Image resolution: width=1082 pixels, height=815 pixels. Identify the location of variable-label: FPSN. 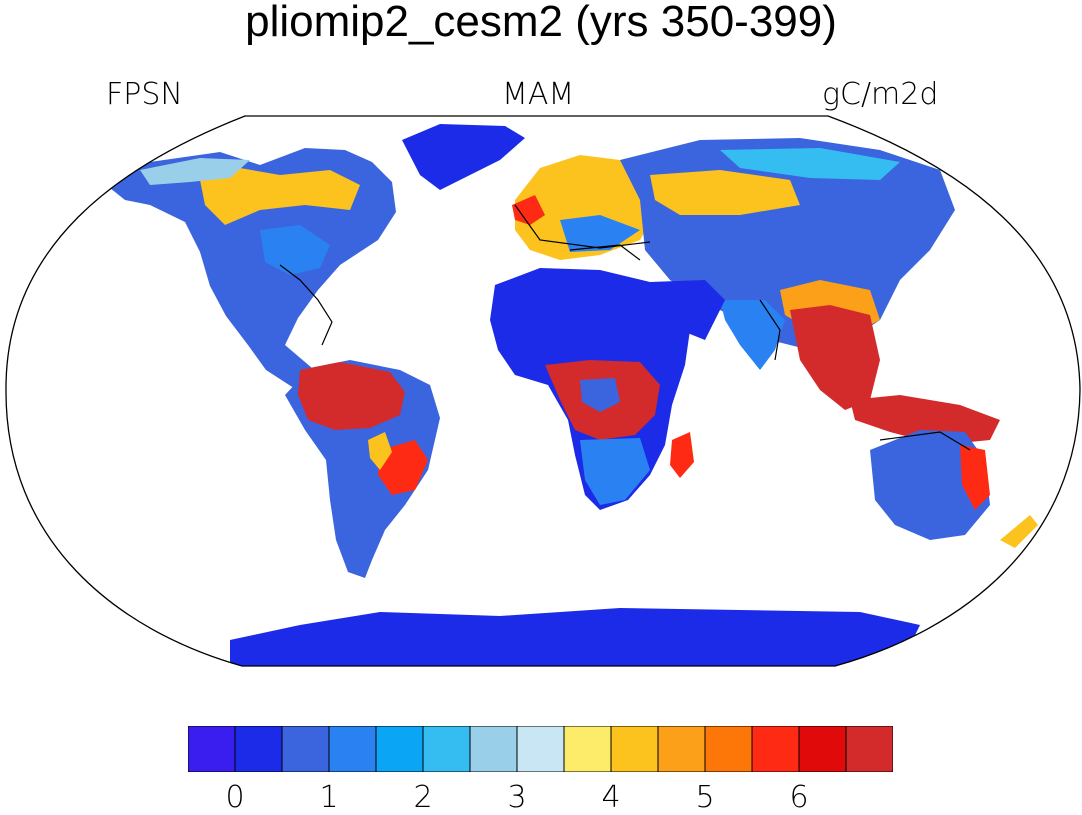
(144, 94).